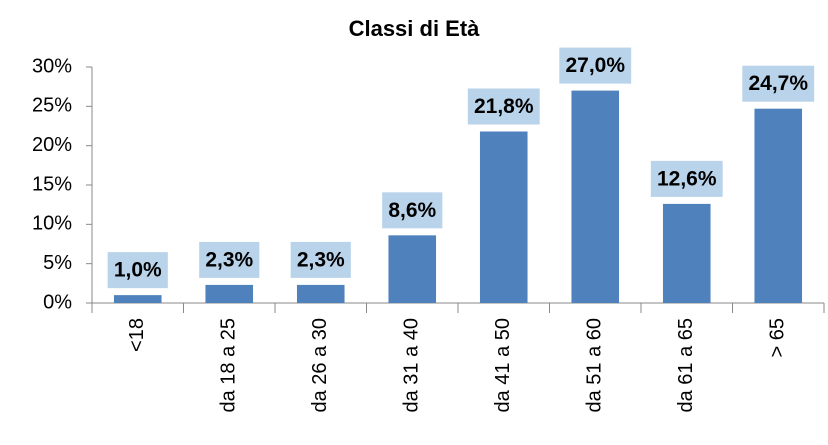 The width and height of the screenshot is (828, 445). What do you see at coordinates (52, 145) in the screenshot?
I see `y-tick-label: 20%` at bounding box center [52, 145].